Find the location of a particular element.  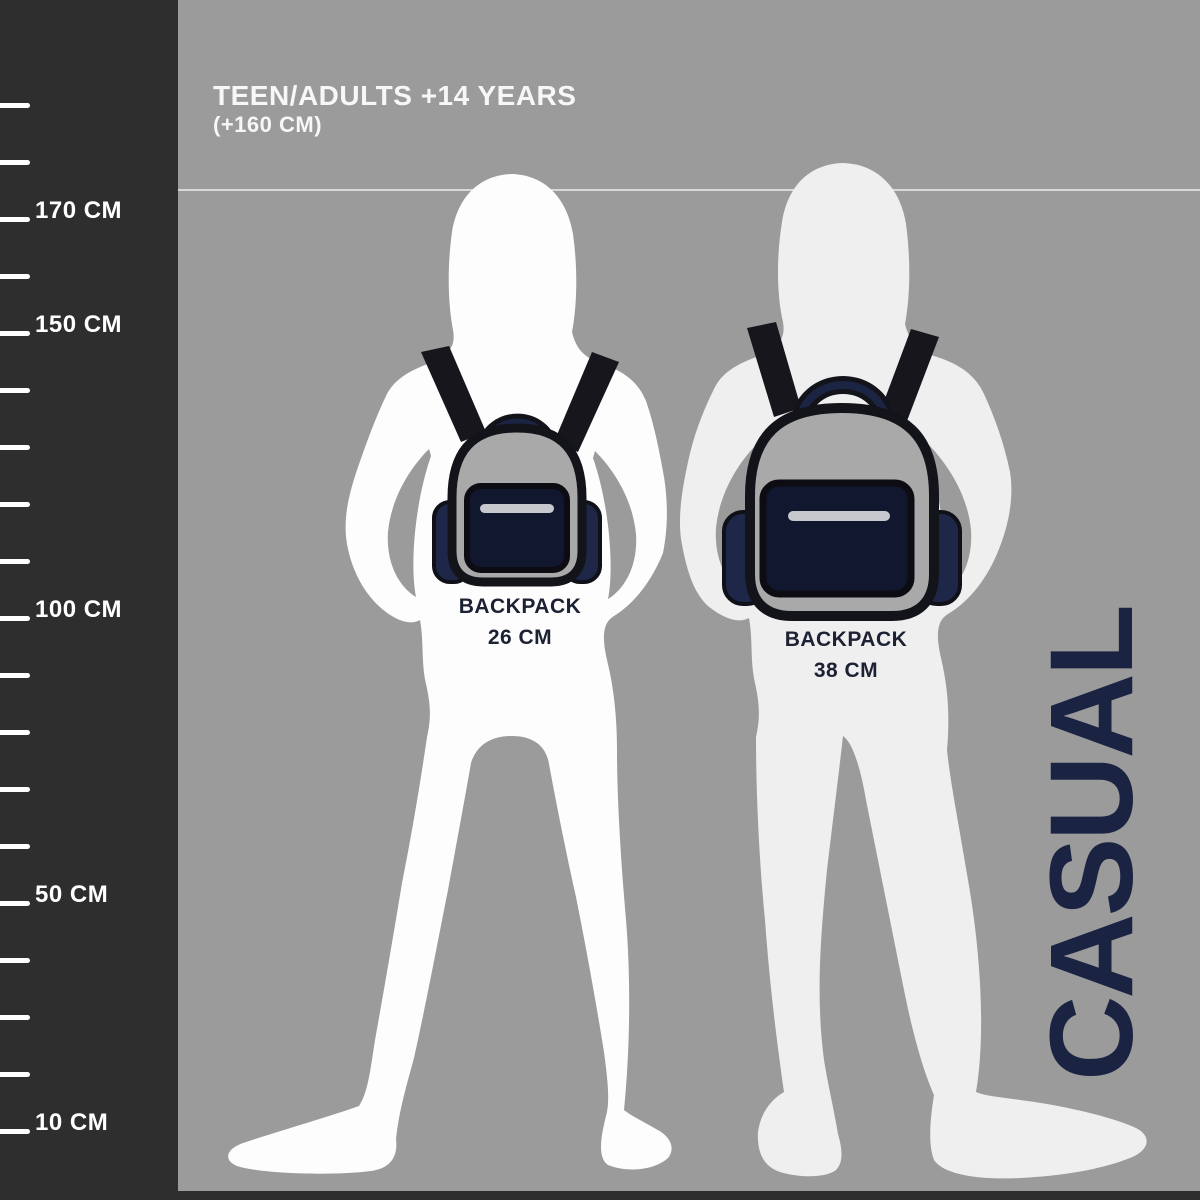

height-ruler: 170 CM 150 CM 100 CM 50 CM 10 CM is located at coordinates (89, 600).